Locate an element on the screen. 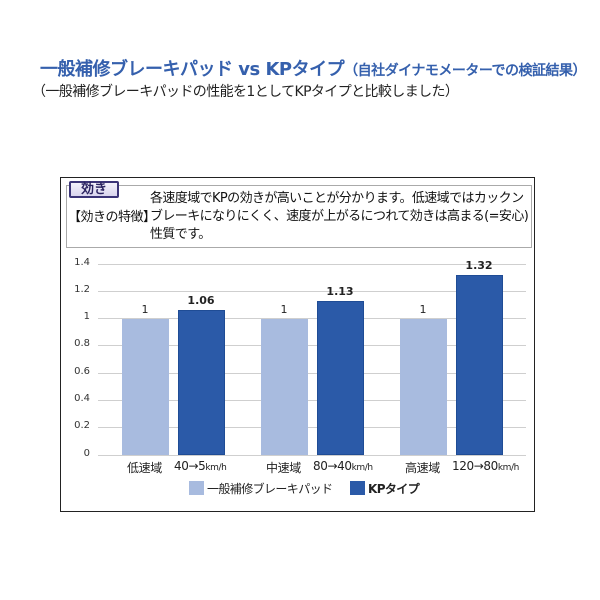 The image size is (600, 600). title-main: 一般補修ブレーキパッド vs KPタイプ is located at coordinates (192, 69).